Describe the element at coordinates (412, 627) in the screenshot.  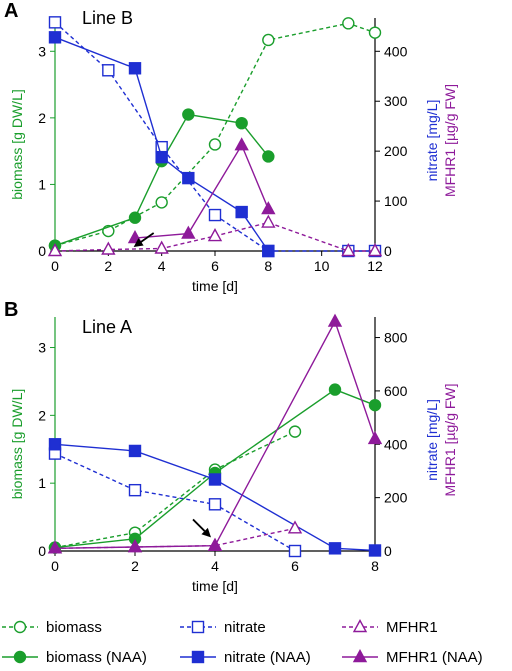
I see `legend-label: MFHR1` at that location.